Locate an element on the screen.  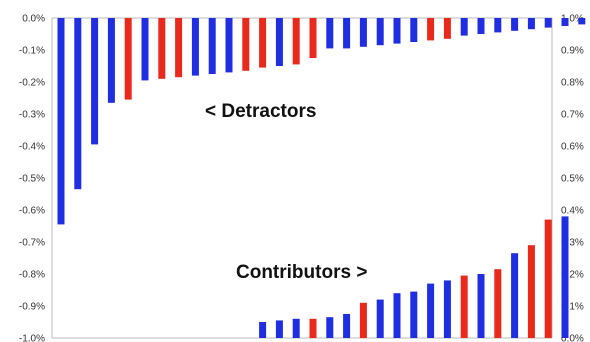
right-tick-label: 0.0% is located at coordinates (572, 338).